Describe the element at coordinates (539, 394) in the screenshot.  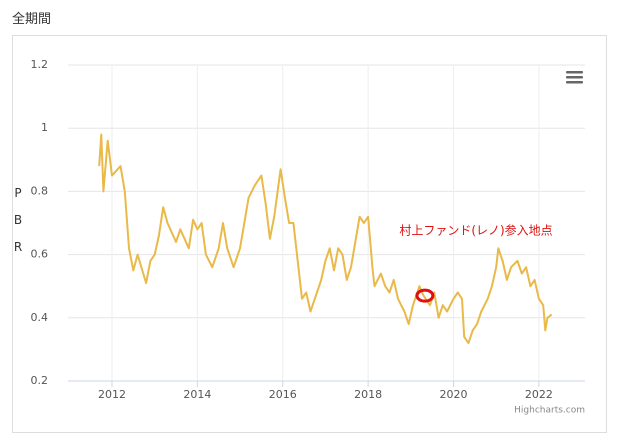
I see `x-tick-label: 2022` at that location.